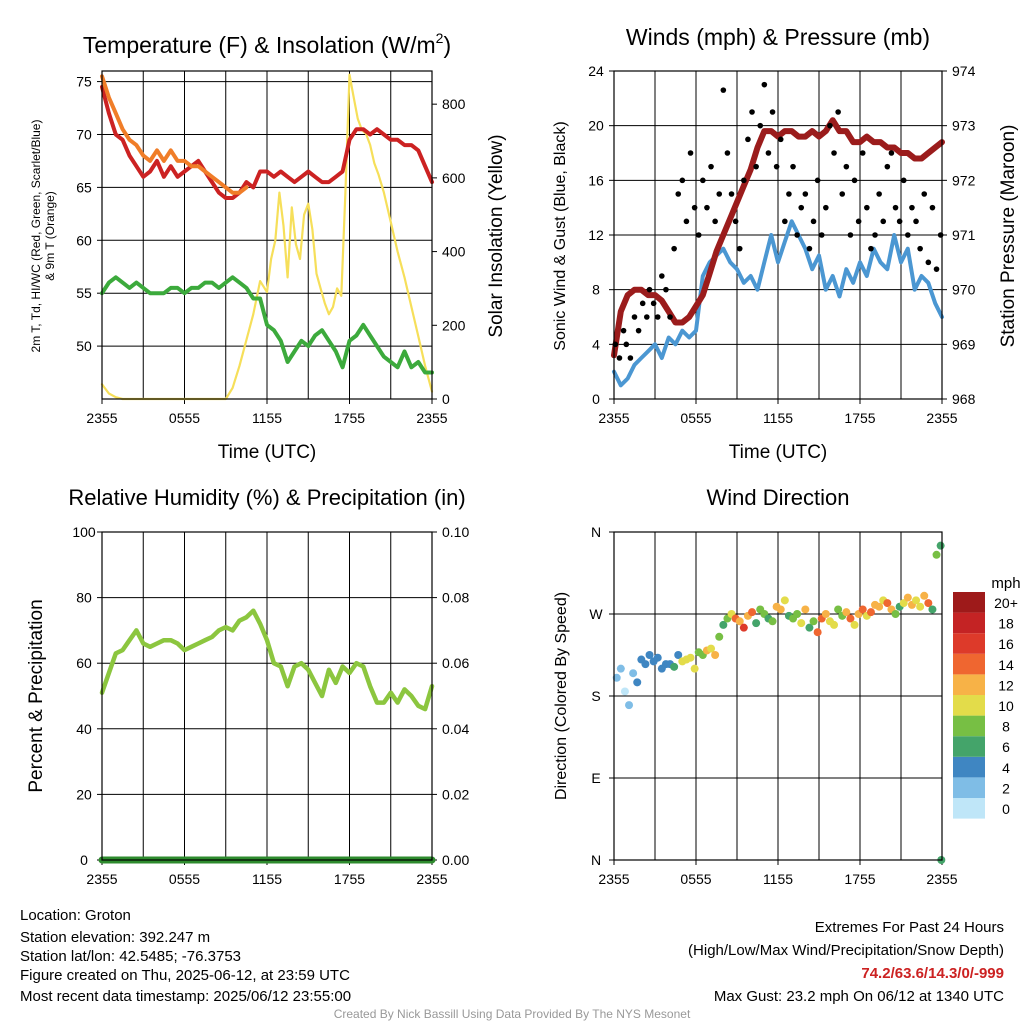 This screenshot has height=1024, width=1024. What do you see at coordinates (267, 452) in the screenshot?
I see `temperature-xlabel: Time (UTC)` at bounding box center [267, 452].